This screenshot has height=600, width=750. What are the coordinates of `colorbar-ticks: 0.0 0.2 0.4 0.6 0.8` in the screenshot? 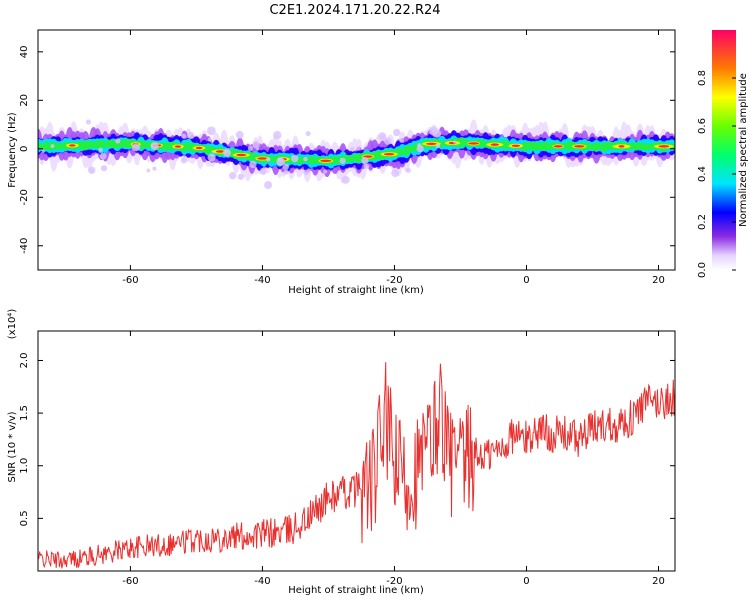 It's located at (716, 174).